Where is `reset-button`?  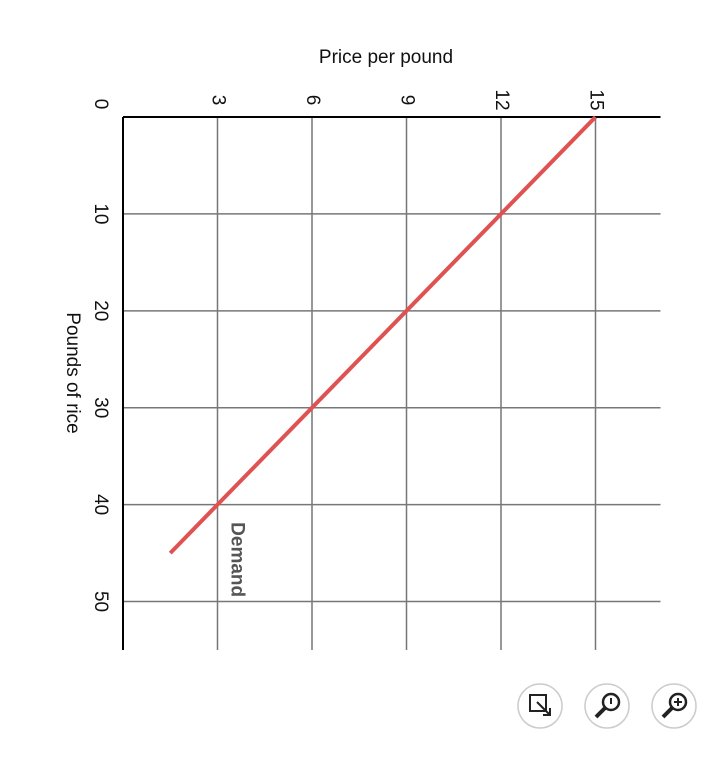 reset-button is located at coordinates (540, 706).